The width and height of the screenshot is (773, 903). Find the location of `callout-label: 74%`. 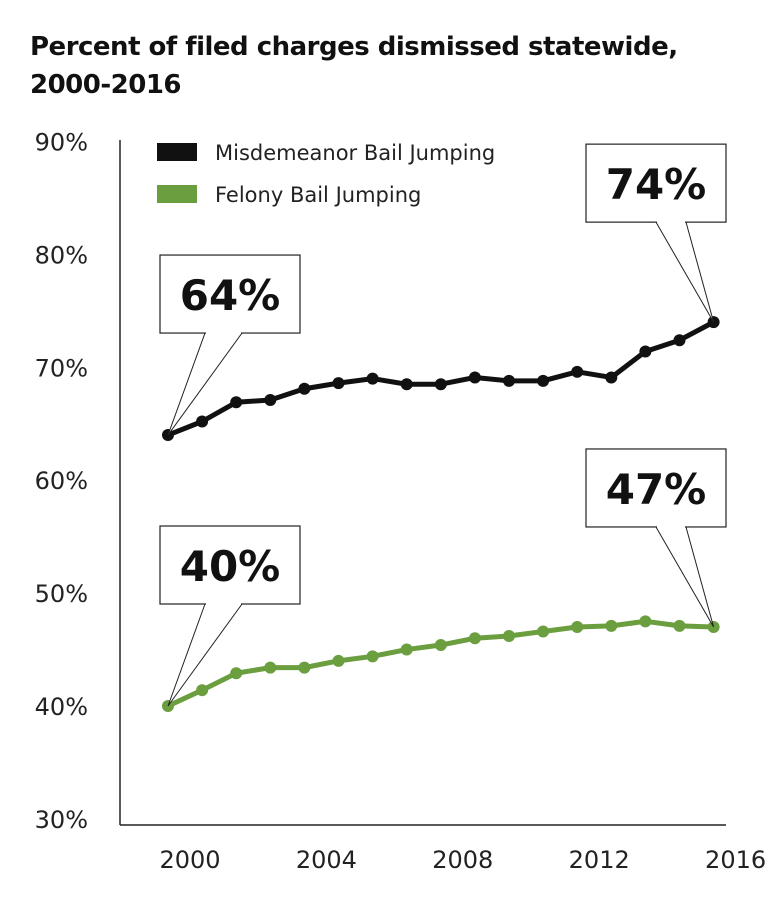

callout-label: 74% is located at coordinates (656, 184).